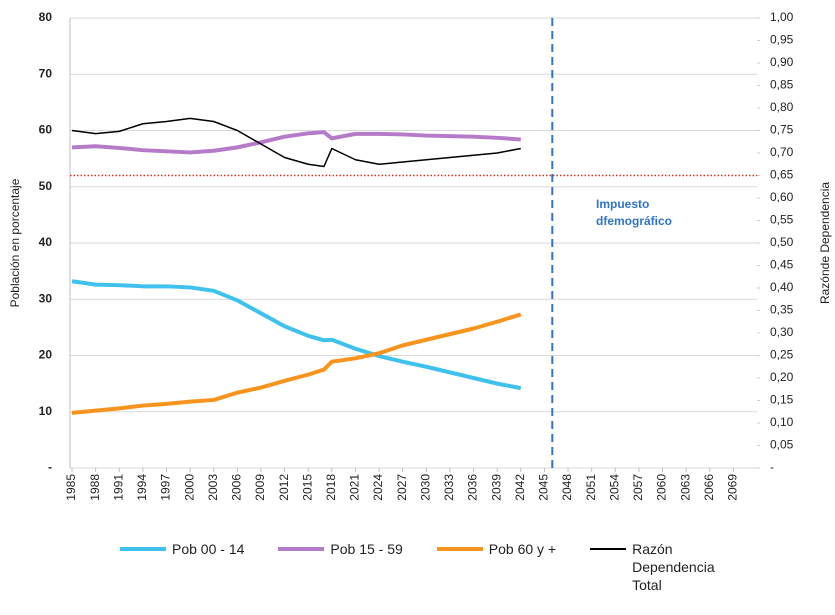 This screenshot has height=615, width=835. What do you see at coordinates (782, 422) in the screenshot?
I see `y2-tick-label: 0,10` at bounding box center [782, 422].